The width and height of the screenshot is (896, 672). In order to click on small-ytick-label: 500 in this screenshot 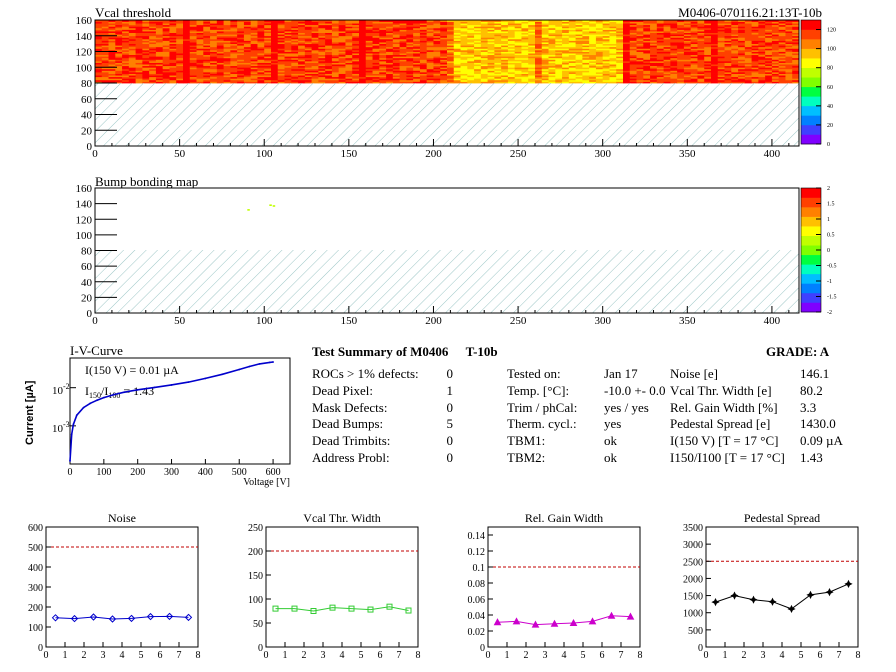, I will do `click(695, 631)`.